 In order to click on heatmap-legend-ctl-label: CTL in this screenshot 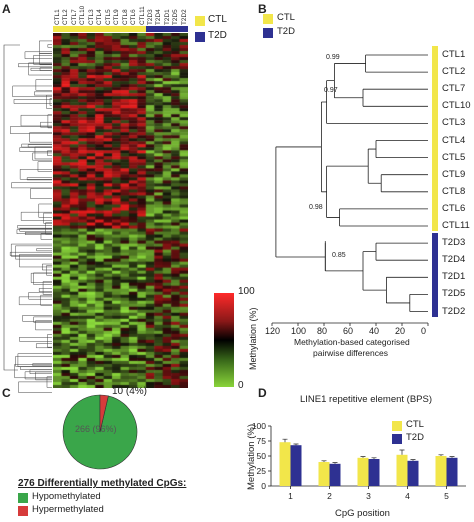, I will do `click(217, 19)`.